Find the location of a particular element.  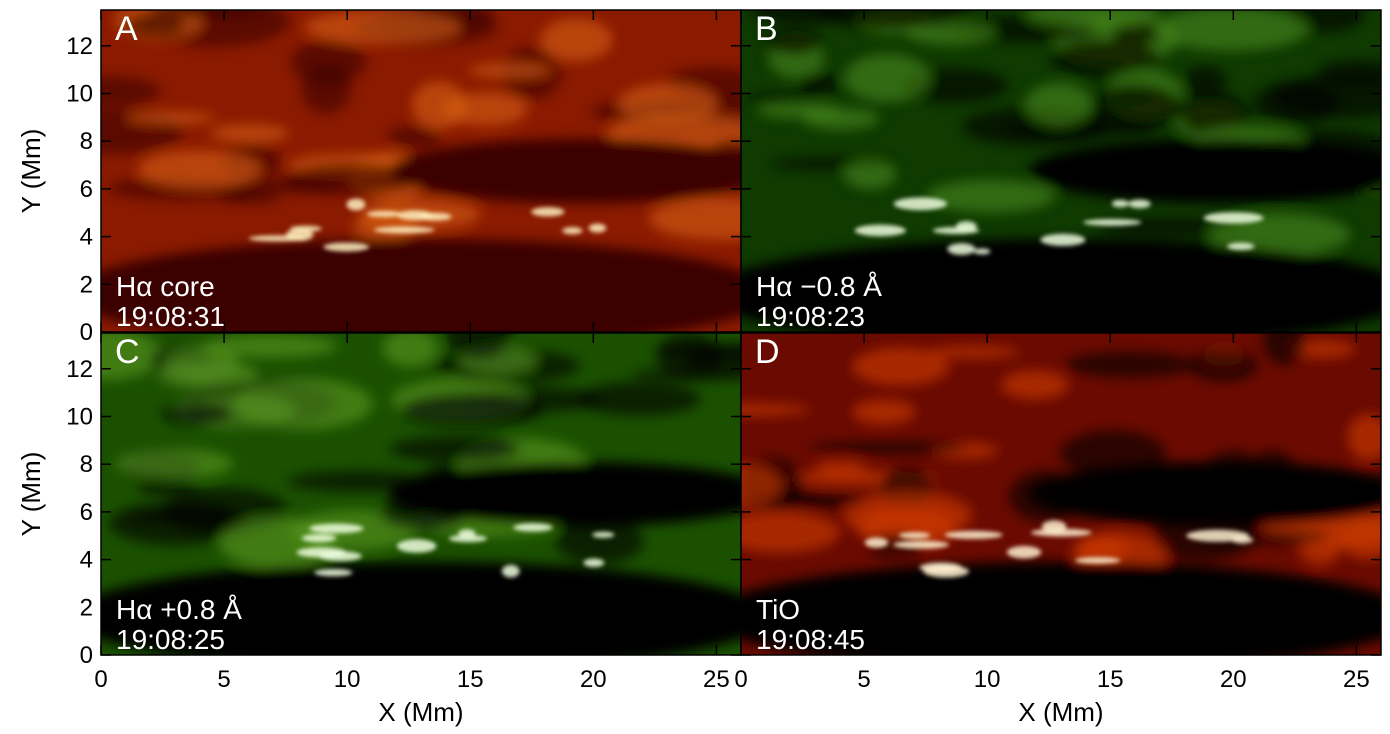

panel-time: 19:08:31 is located at coordinates (170, 316).